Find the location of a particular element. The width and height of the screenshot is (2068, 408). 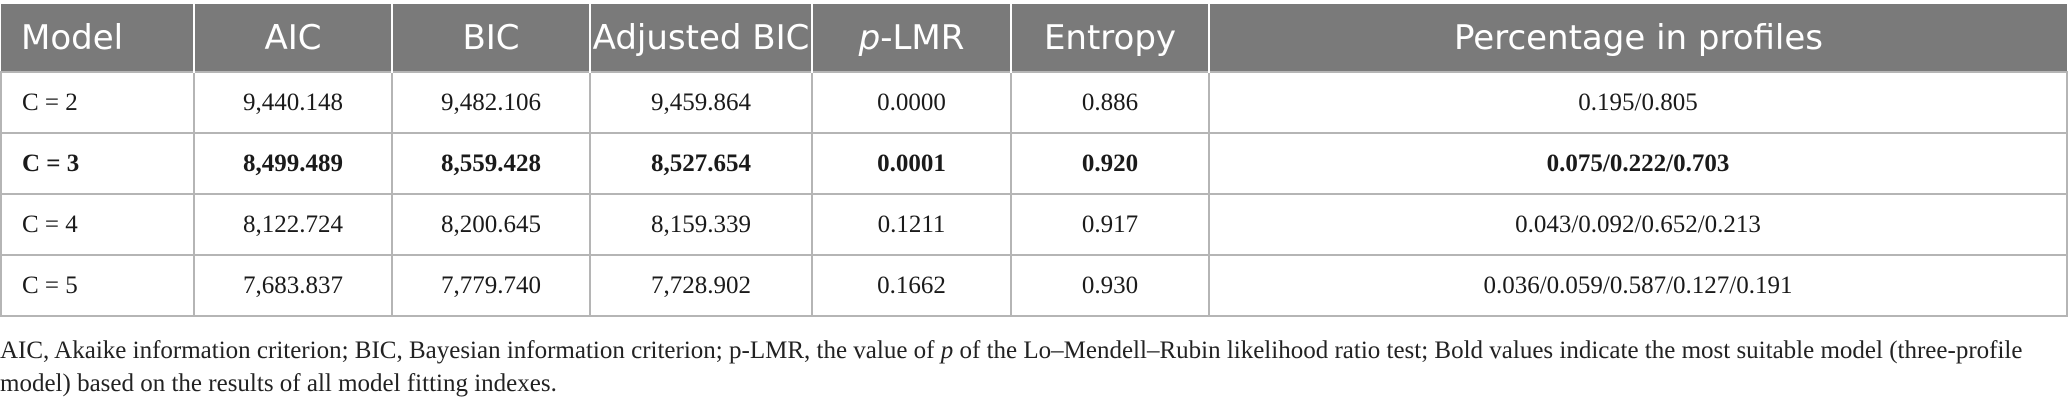

cell-entropy: 0.917 is located at coordinates (1110, 224).